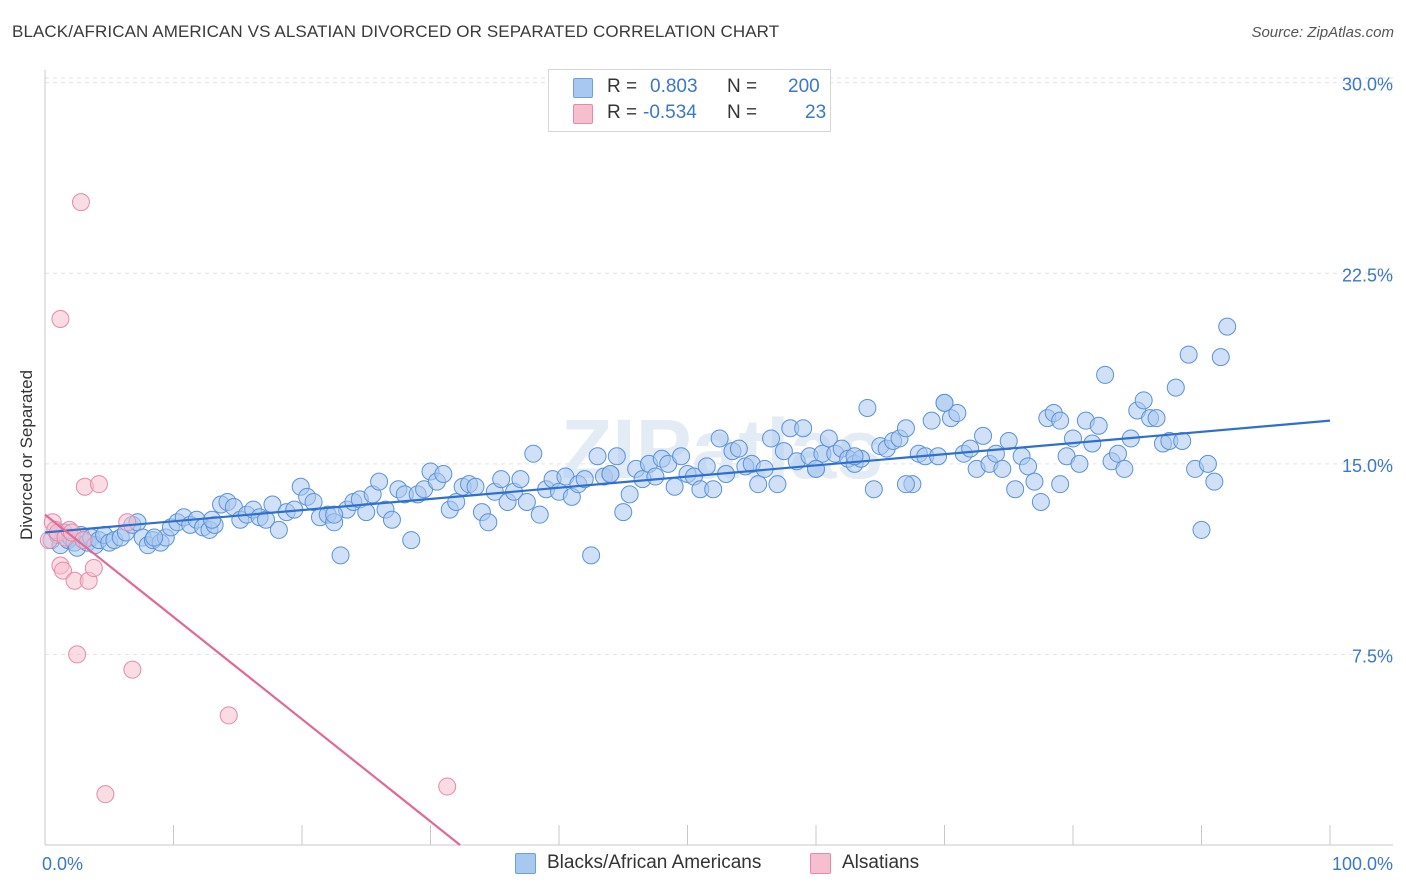  I want to click on y-tick-label: 30.0%, so click(1367, 85).